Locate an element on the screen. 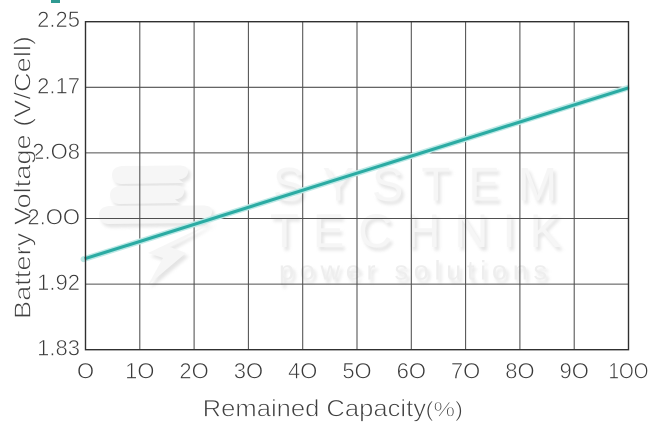  svg-text: 1OO is located at coordinates (629, 371).